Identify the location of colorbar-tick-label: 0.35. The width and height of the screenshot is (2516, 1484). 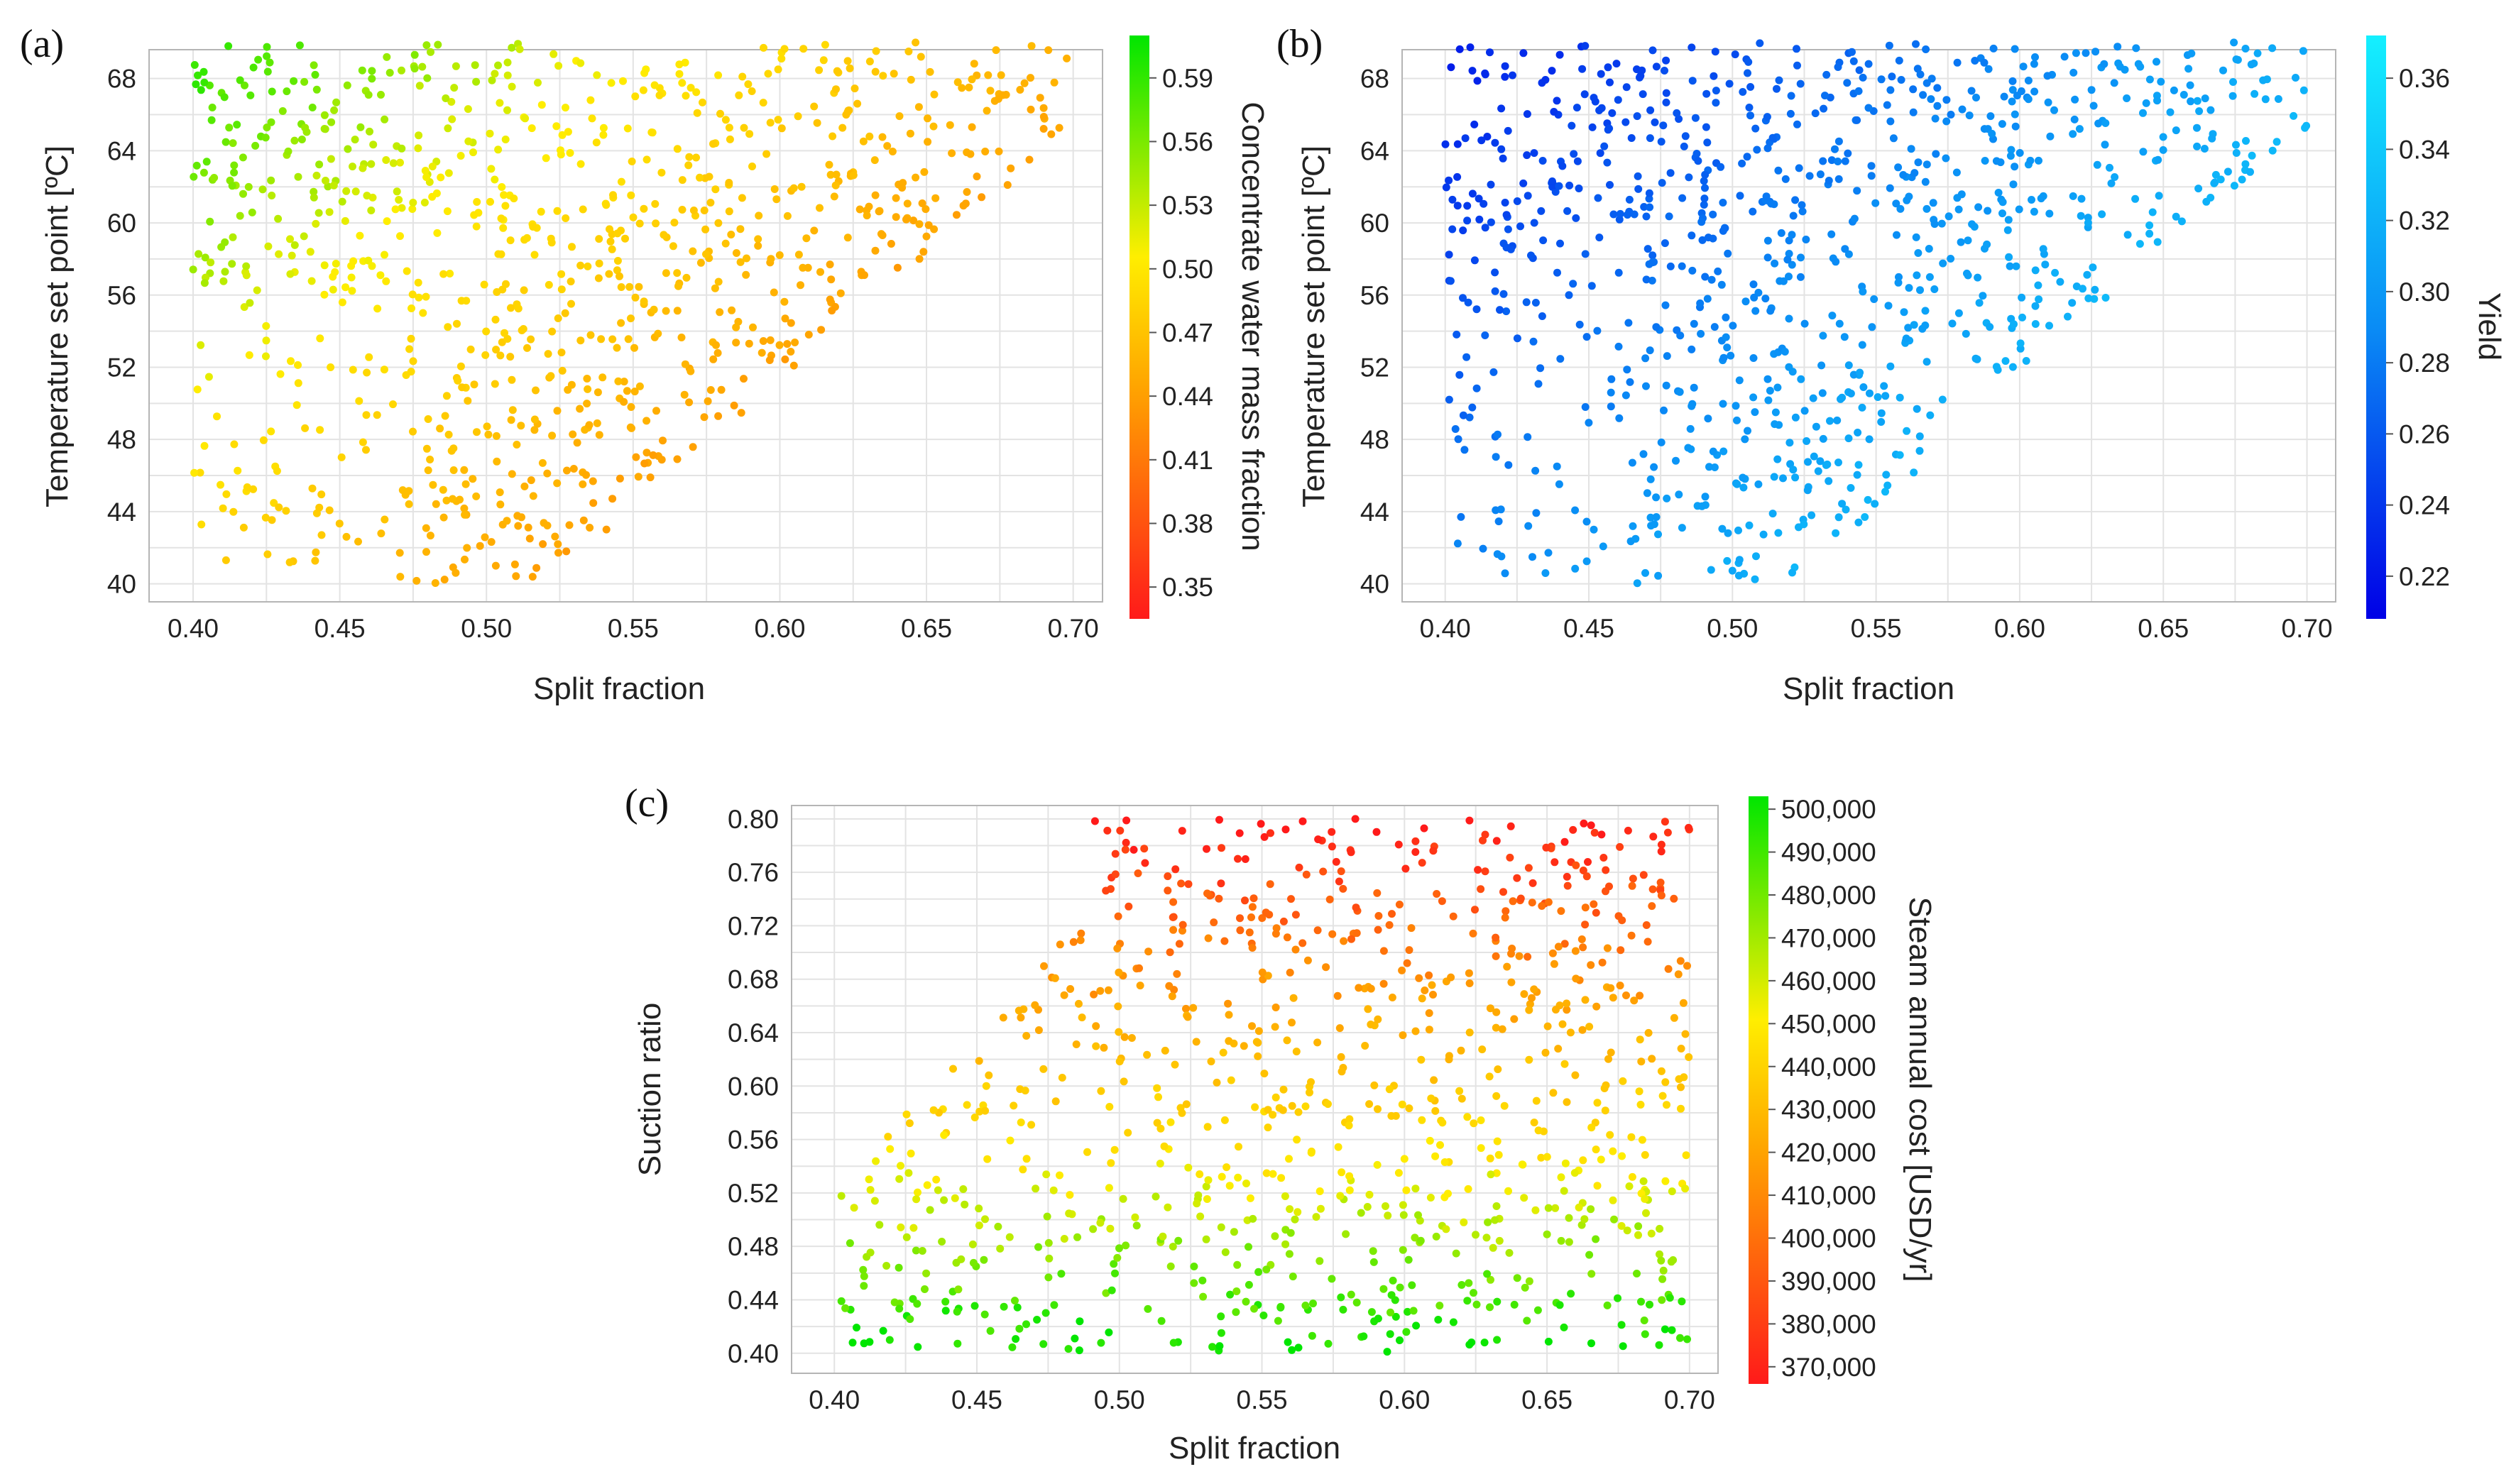
(1187, 587).